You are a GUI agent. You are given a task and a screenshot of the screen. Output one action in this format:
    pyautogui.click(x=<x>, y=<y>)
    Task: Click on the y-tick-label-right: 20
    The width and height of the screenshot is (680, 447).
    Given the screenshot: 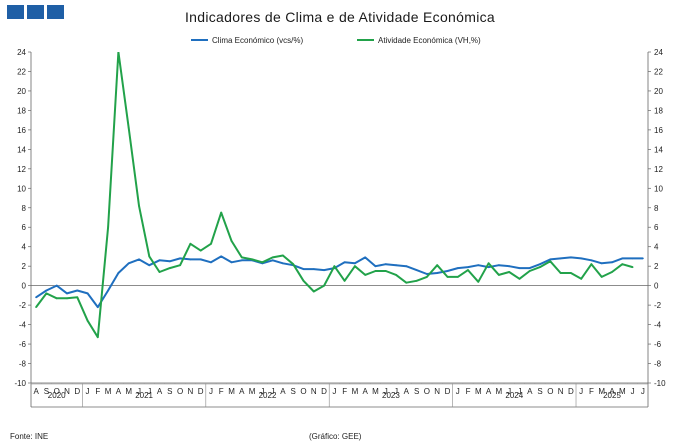 What is the action you would take?
    pyautogui.click(x=658, y=91)
    